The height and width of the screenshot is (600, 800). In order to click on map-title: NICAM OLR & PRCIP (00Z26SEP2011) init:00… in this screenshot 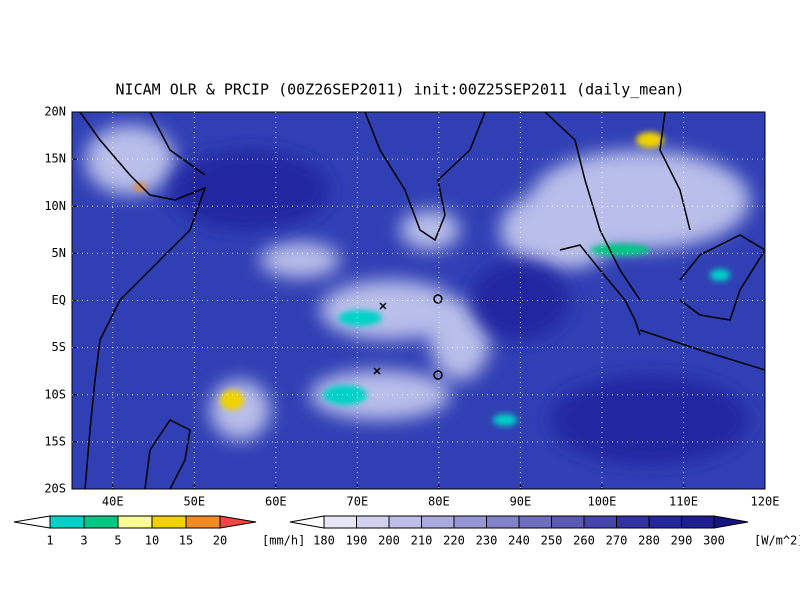, I will do `click(400, 90)`.